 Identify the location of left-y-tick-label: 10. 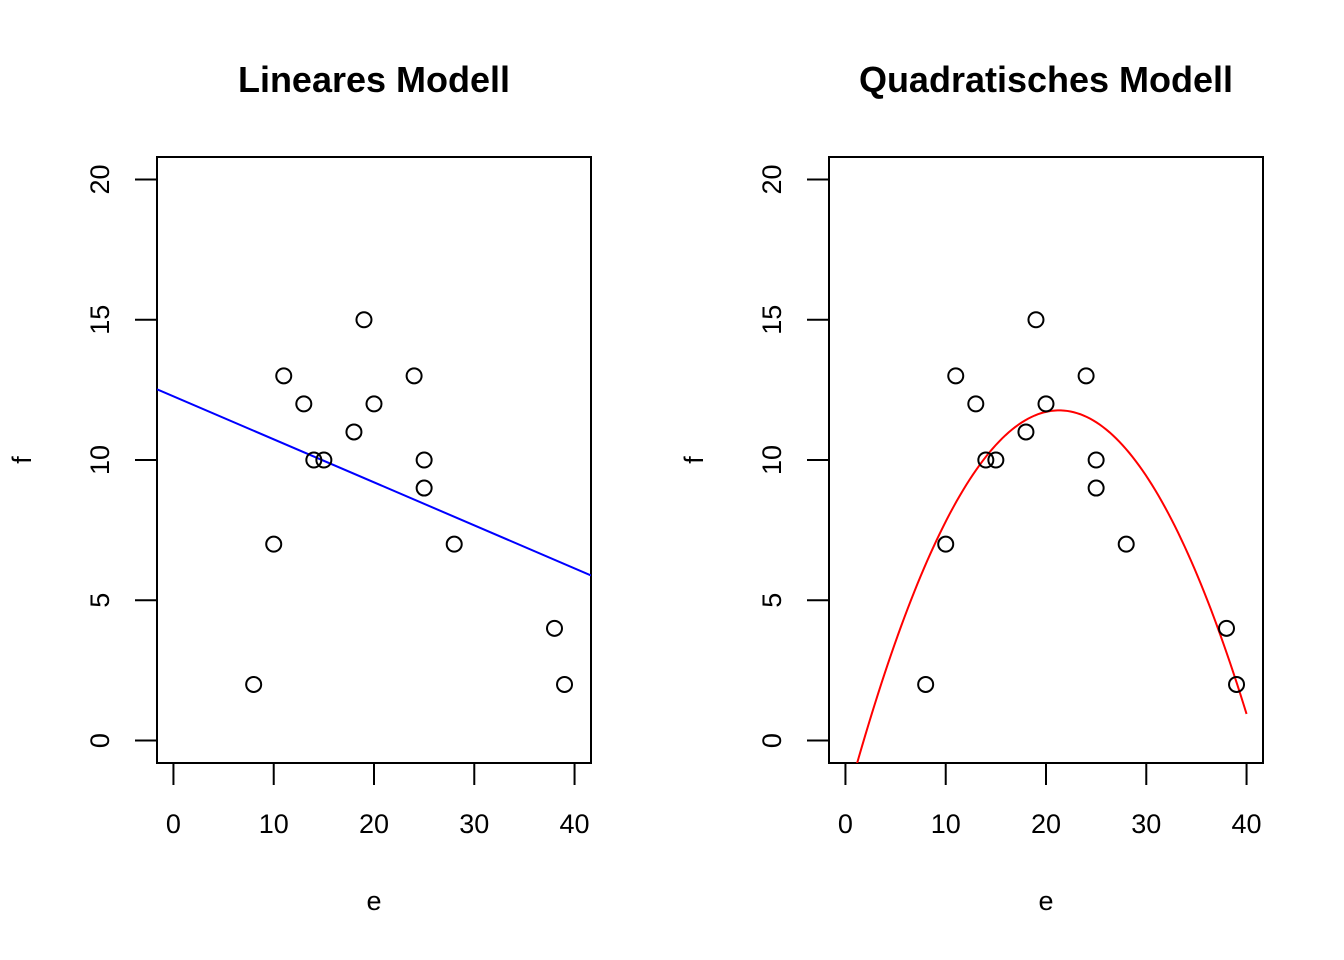
(100, 460).